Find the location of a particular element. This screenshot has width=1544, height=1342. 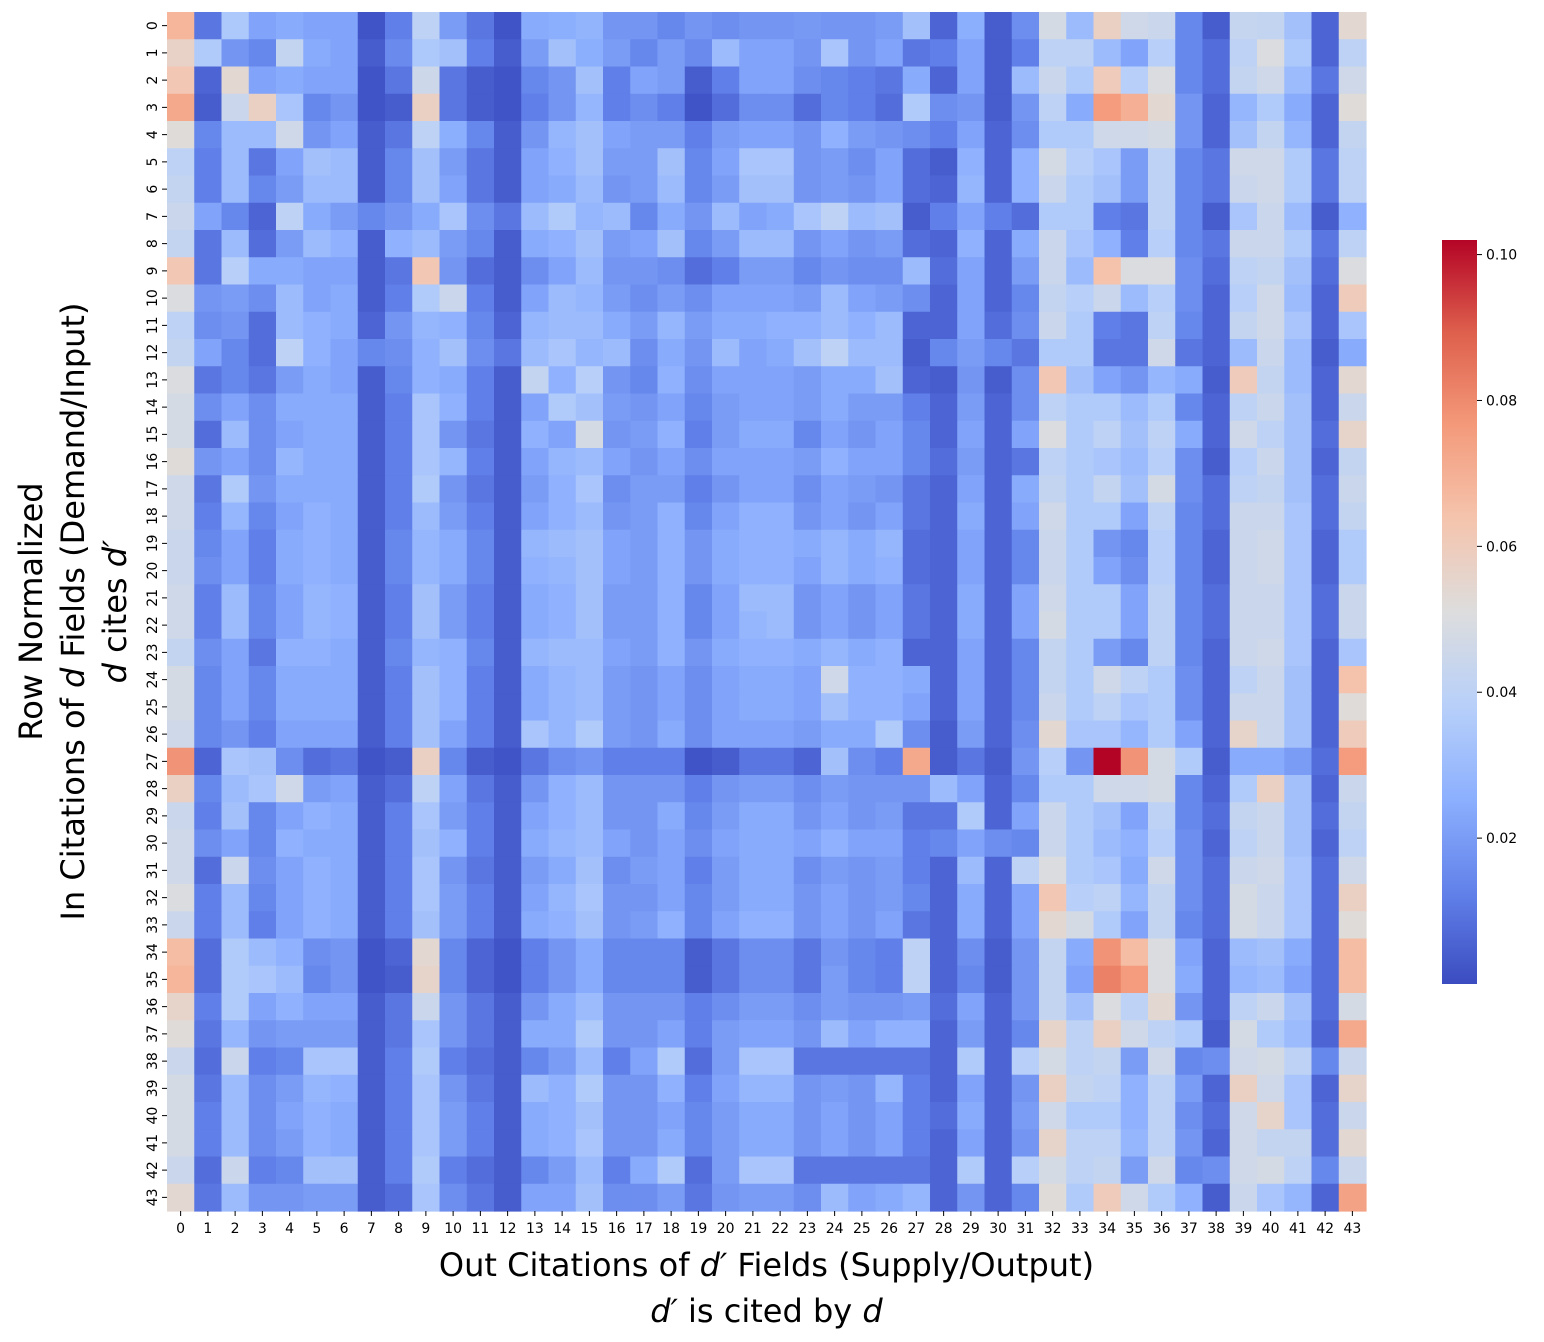

x-tick-label: 13 is located at coordinates (535, 1229).